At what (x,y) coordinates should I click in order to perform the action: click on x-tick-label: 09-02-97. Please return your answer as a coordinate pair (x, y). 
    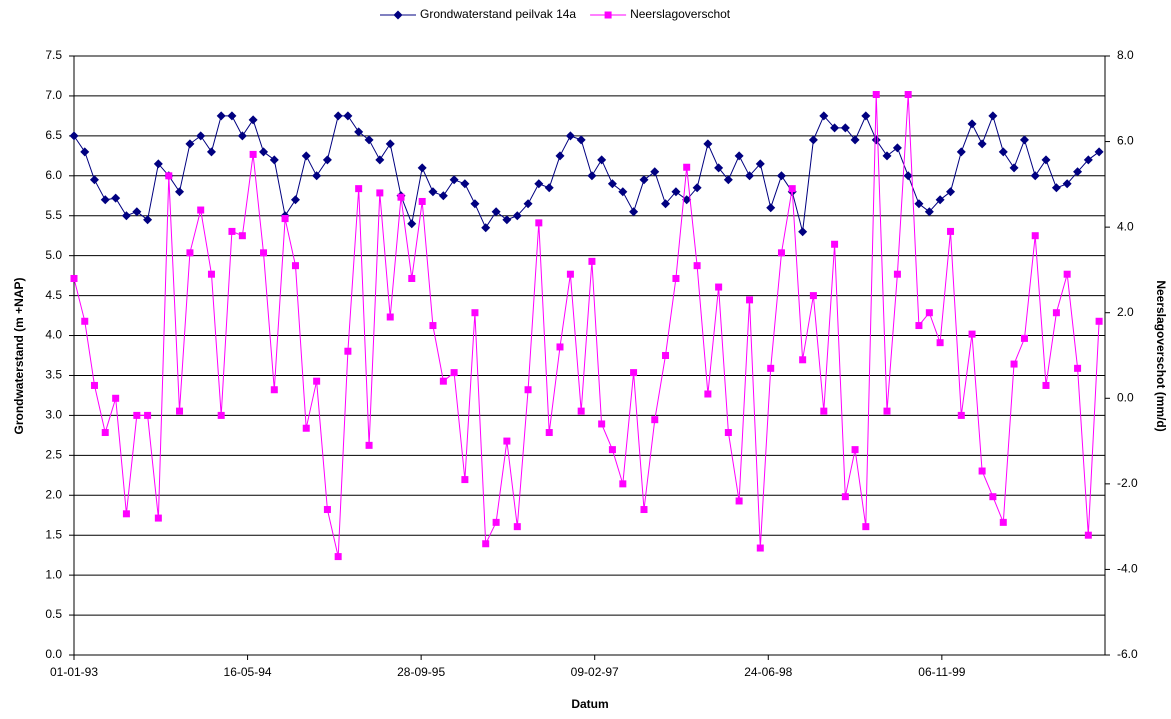
    Looking at the image, I should click on (595, 672).